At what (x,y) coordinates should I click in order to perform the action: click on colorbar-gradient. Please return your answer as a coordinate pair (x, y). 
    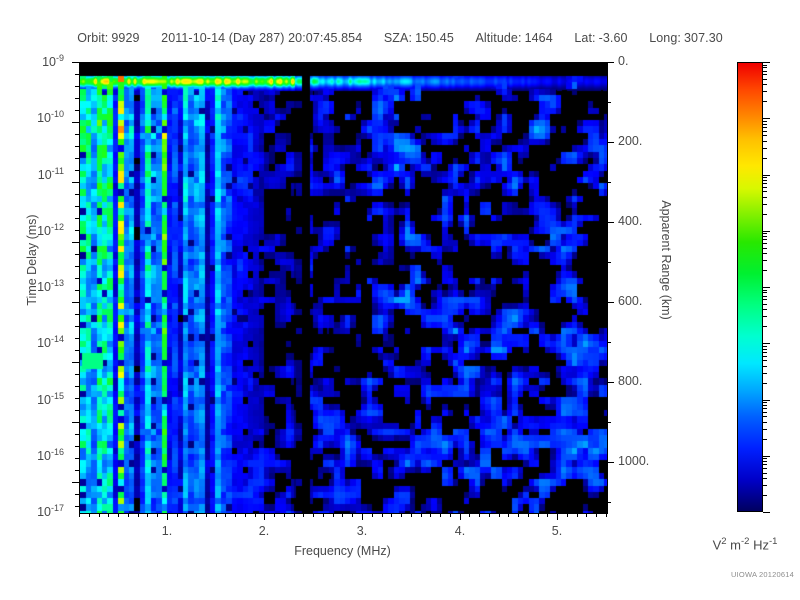
    Looking at the image, I should click on (750, 287).